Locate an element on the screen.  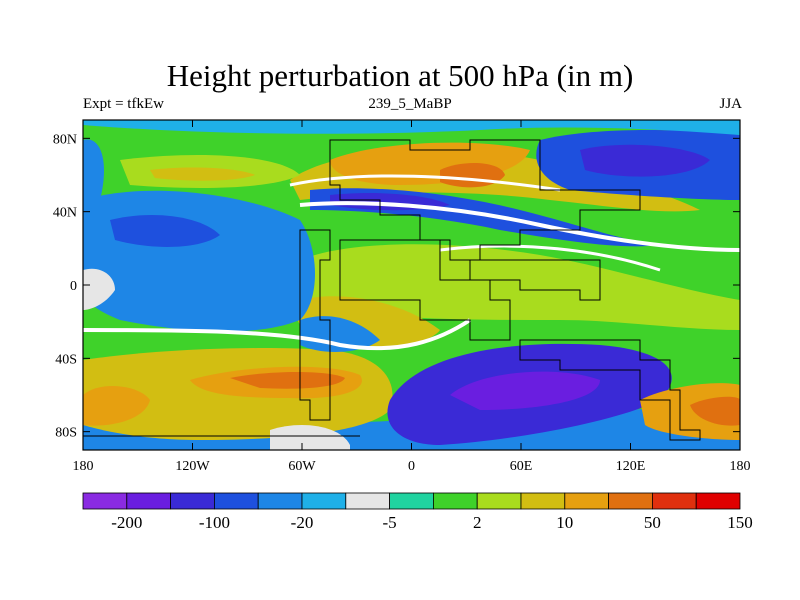
y-tick-label: 80S is located at coordinates (66, 433).